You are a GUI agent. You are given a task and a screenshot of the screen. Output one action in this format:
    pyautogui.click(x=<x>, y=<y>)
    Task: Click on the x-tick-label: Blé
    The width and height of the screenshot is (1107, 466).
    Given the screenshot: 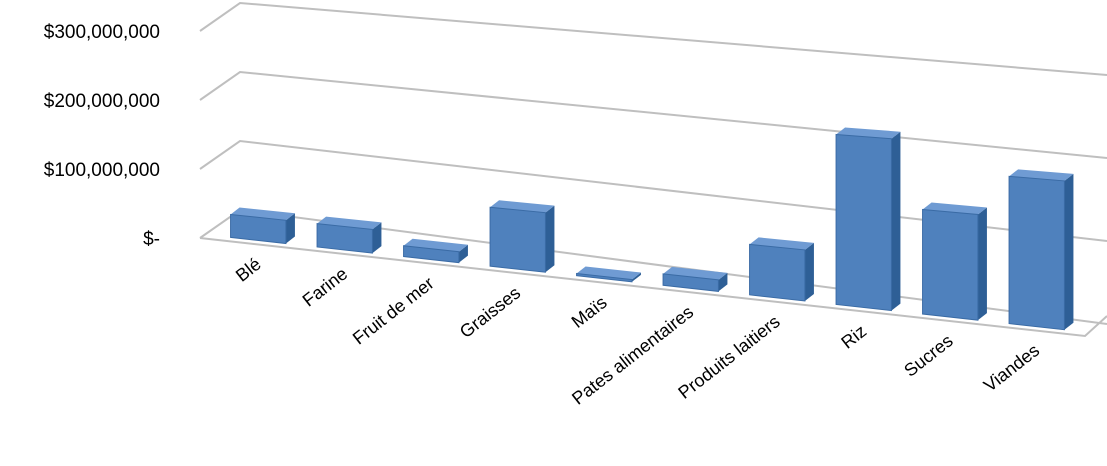 What is the action you would take?
    pyautogui.click(x=248, y=270)
    